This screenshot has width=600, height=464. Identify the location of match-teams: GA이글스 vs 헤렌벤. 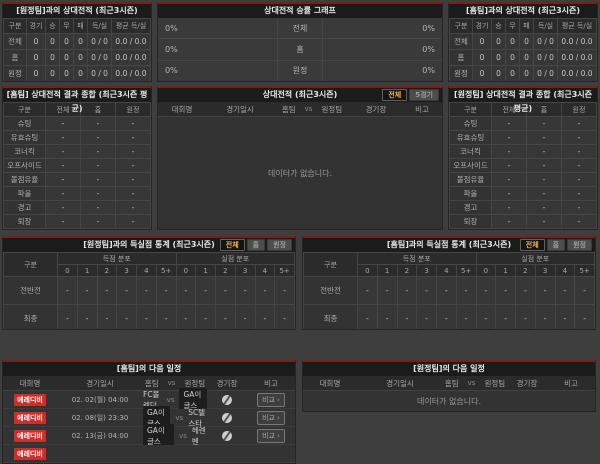
(175, 435).